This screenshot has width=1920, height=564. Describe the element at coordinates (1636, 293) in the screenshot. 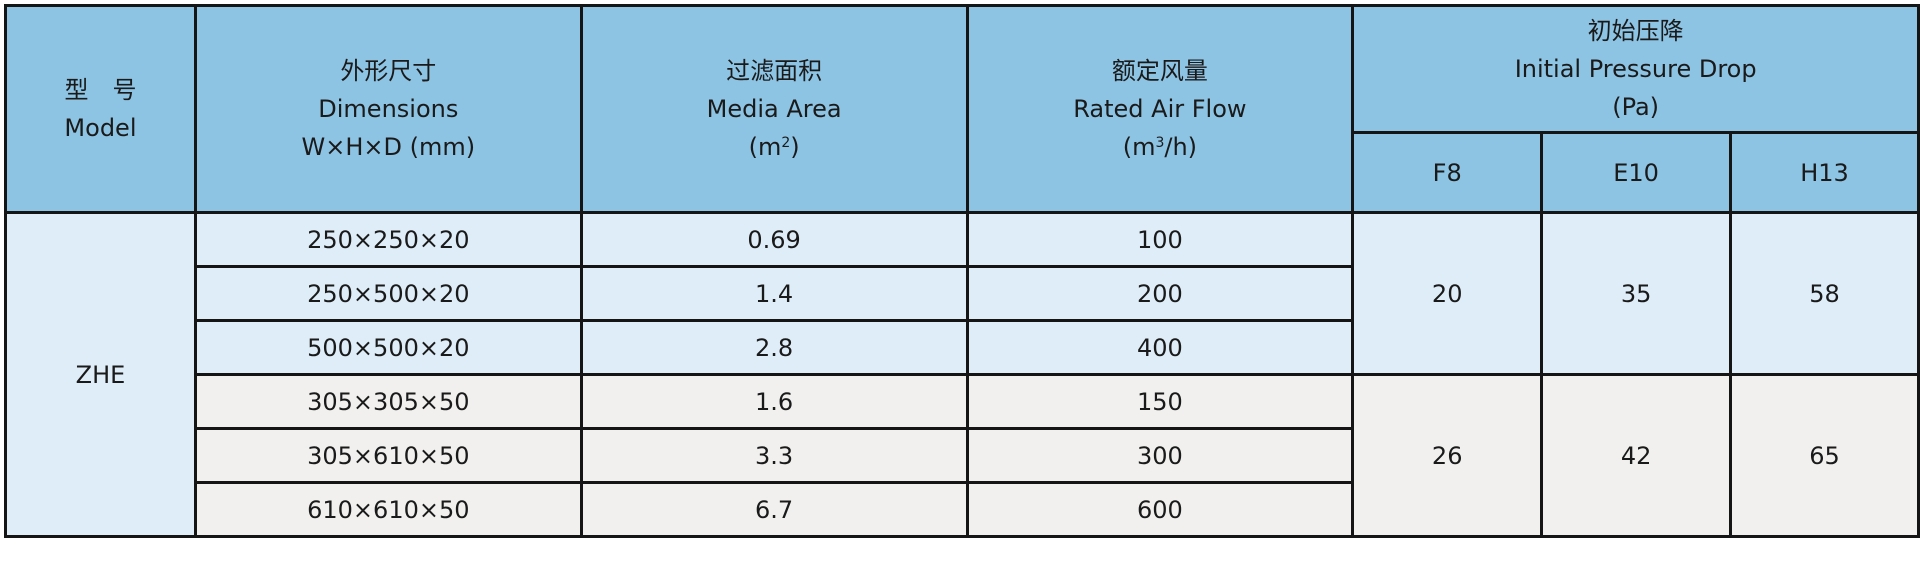

I see `pressure-e10-cell: 35` at that location.